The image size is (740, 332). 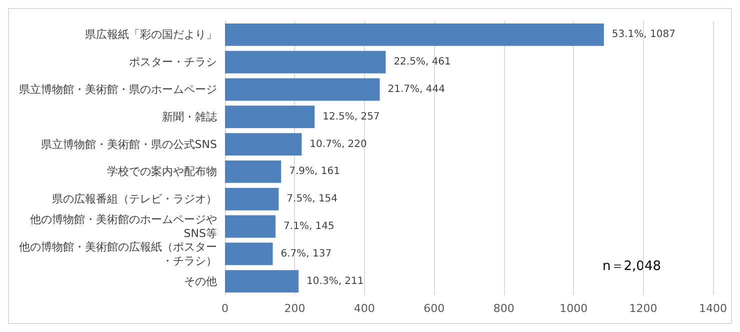 I want to click on data-label: 21.7%, 444, so click(x=416, y=89).